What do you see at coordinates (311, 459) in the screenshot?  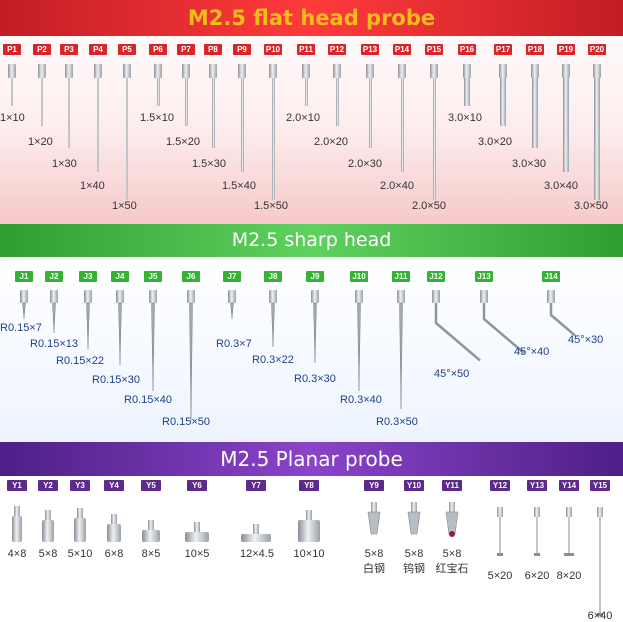 I see `planar-section-title-bar` at bounding box center [311, 459].